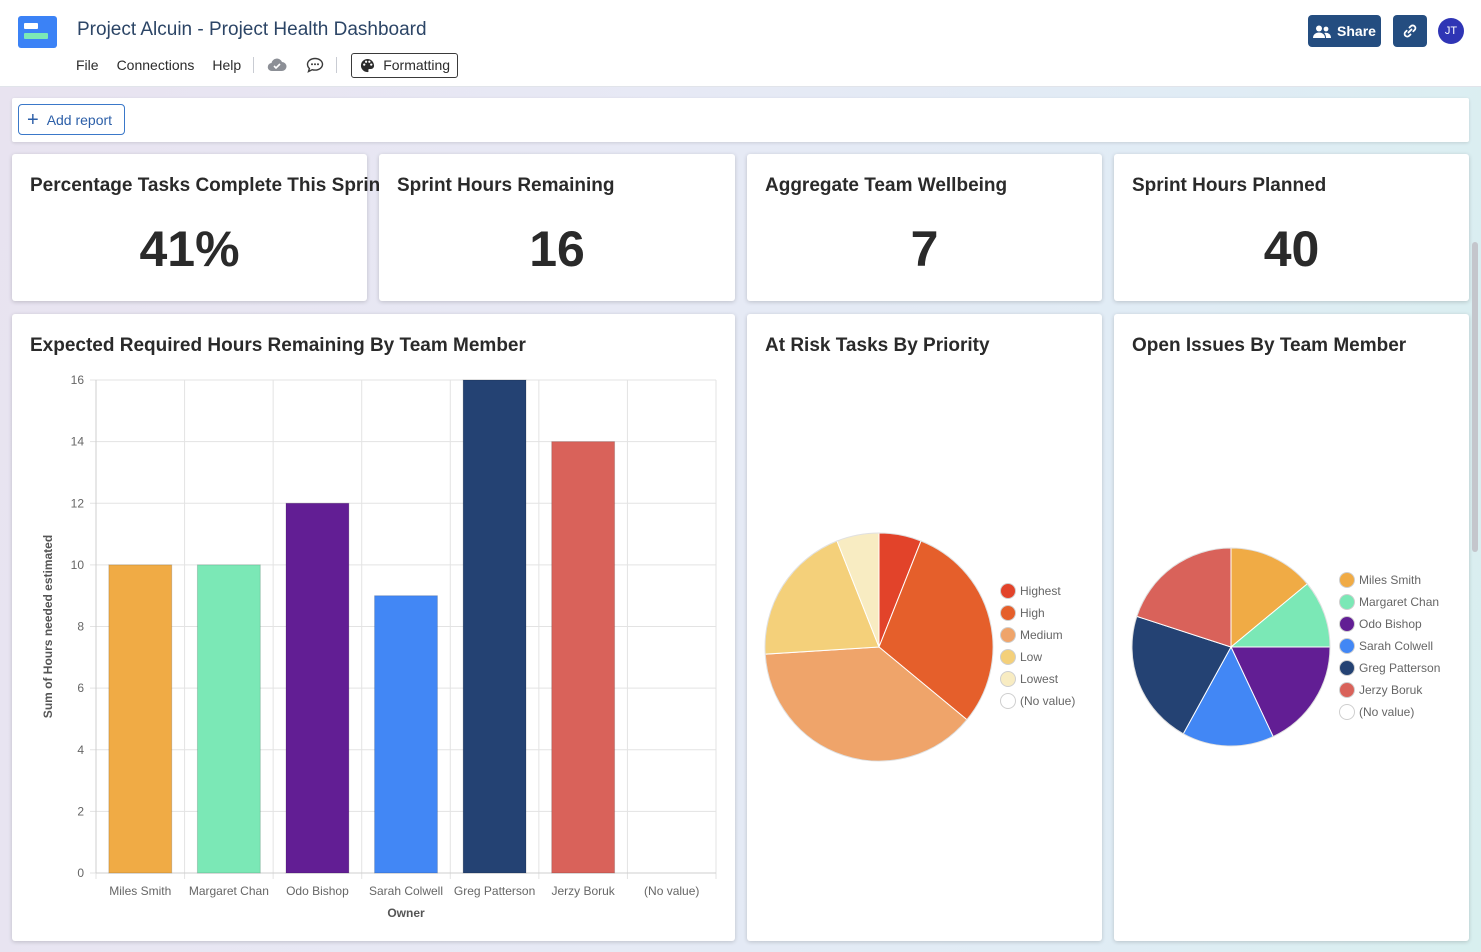 The width and height of the screenshot is (1481, 952). What do you see at coordinates (155, 65) in the screenshot?
I see `menu-connections: Connections` at bounding box center [155, 65].